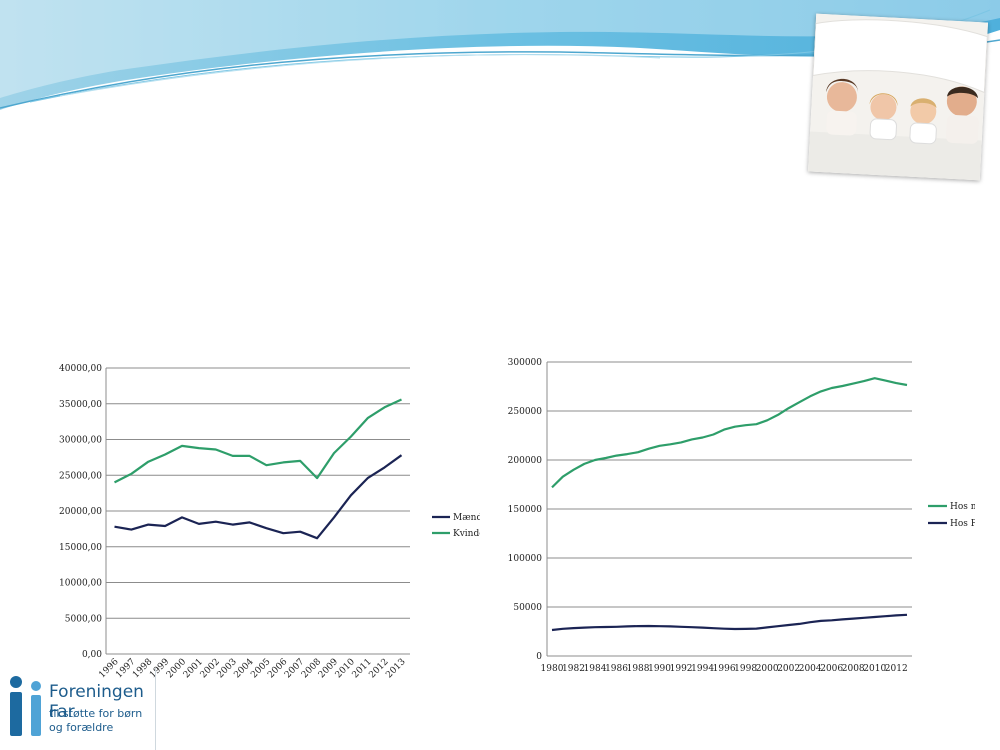 Image resolution: width=1000 pixels, height=750 pixels. I want to click on x-tick-label: 1998, so click(745, 669).